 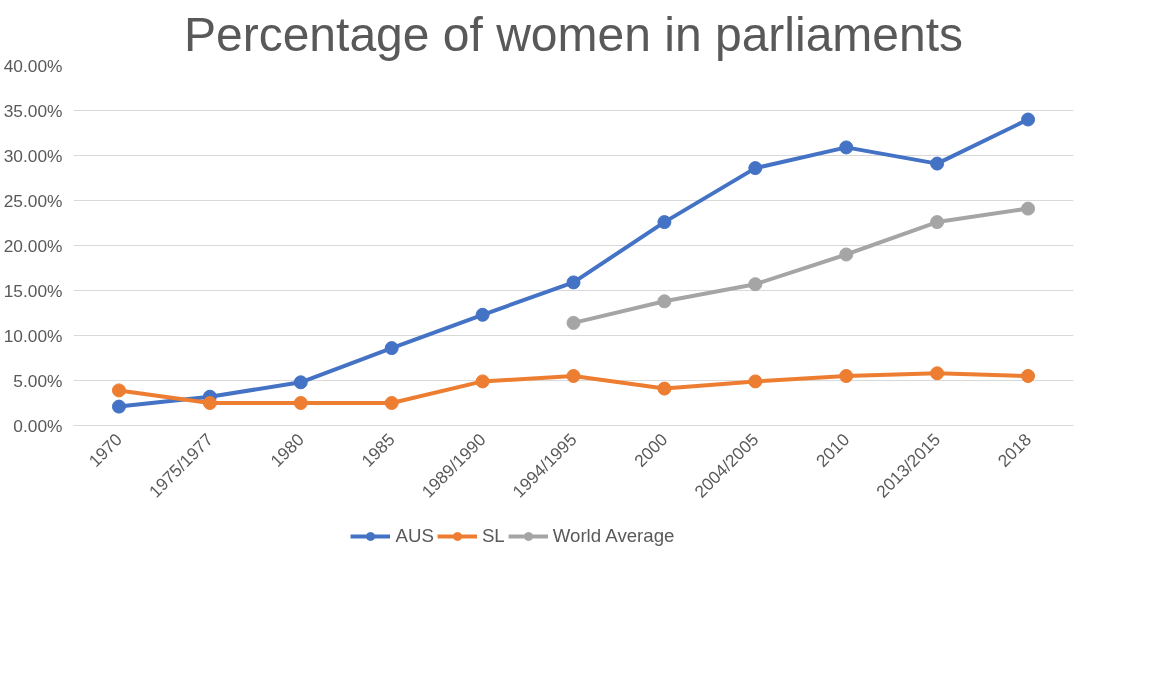 I want to click on legend-label: AUS, so click(x=414, y=536).